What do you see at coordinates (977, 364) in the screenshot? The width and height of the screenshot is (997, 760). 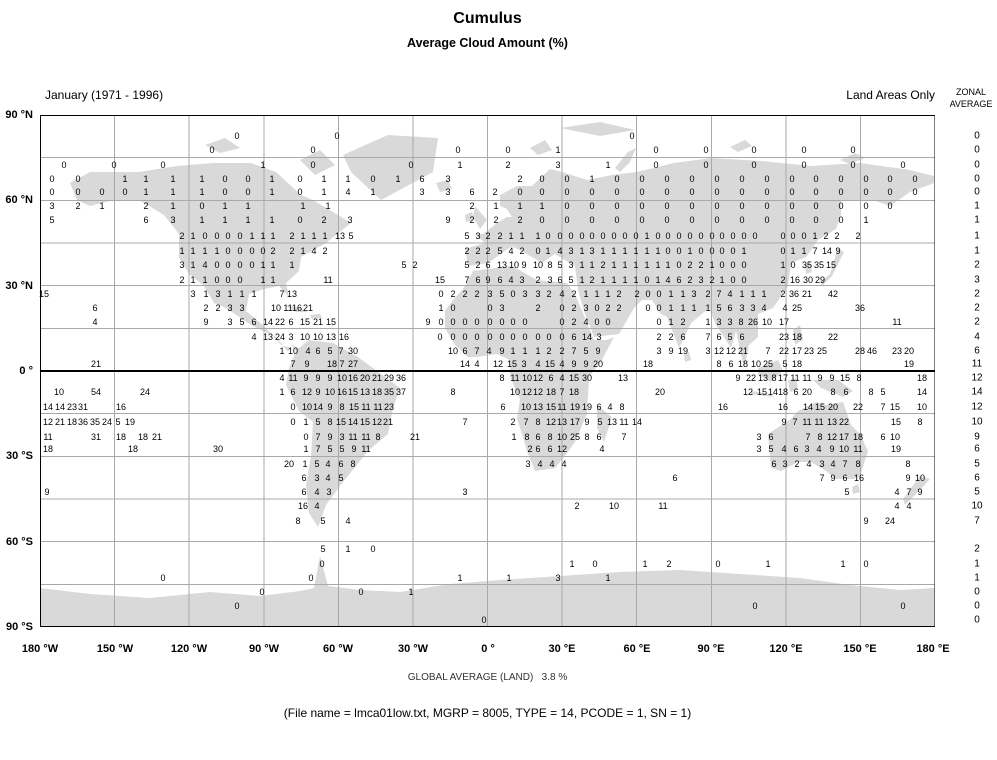 I see `zonal-average-value: 11` at bounding box center [977, 364].